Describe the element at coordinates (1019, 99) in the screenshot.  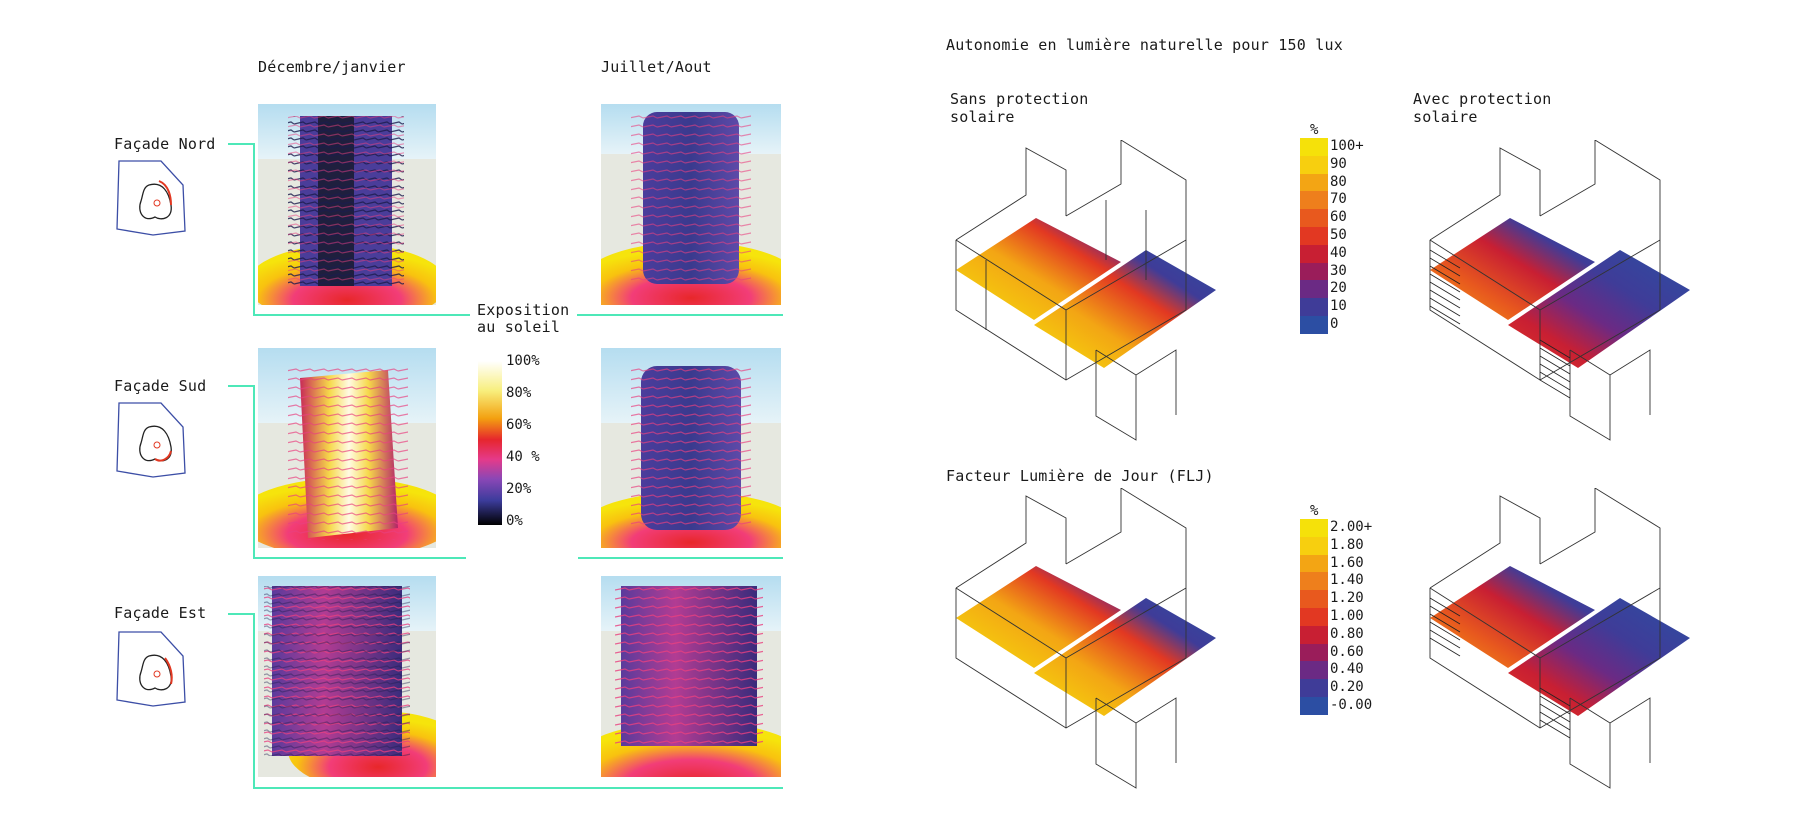
I see `col-without-shading-1: Sans protection` at that location.